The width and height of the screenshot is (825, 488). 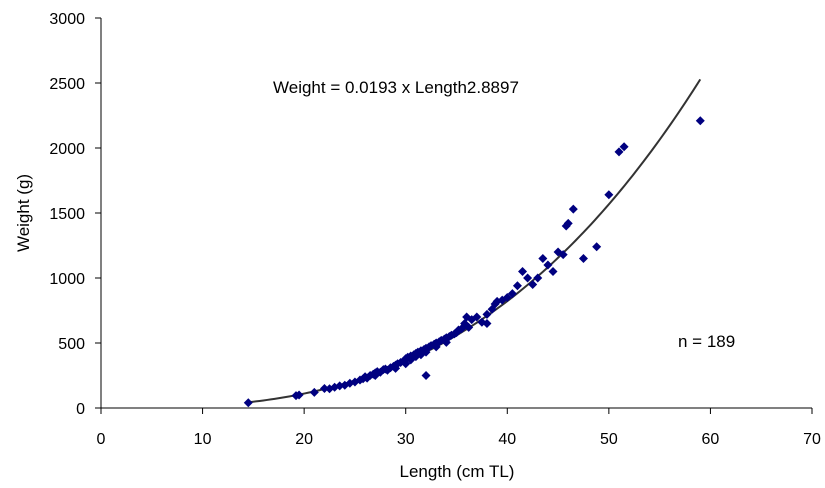 I want to click on n-annotation: n = 189, so click(x=706, y=341).